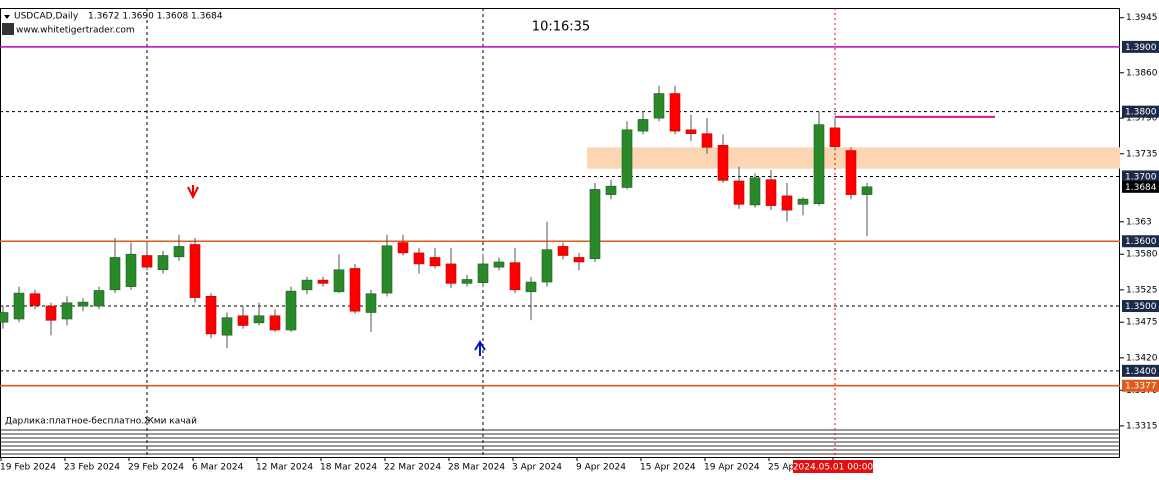 The image size is (1159, 480). What do you see at coordinates (193, 192) in the screenshot?
I see `down-arrow` at bounding box center [193, 192].